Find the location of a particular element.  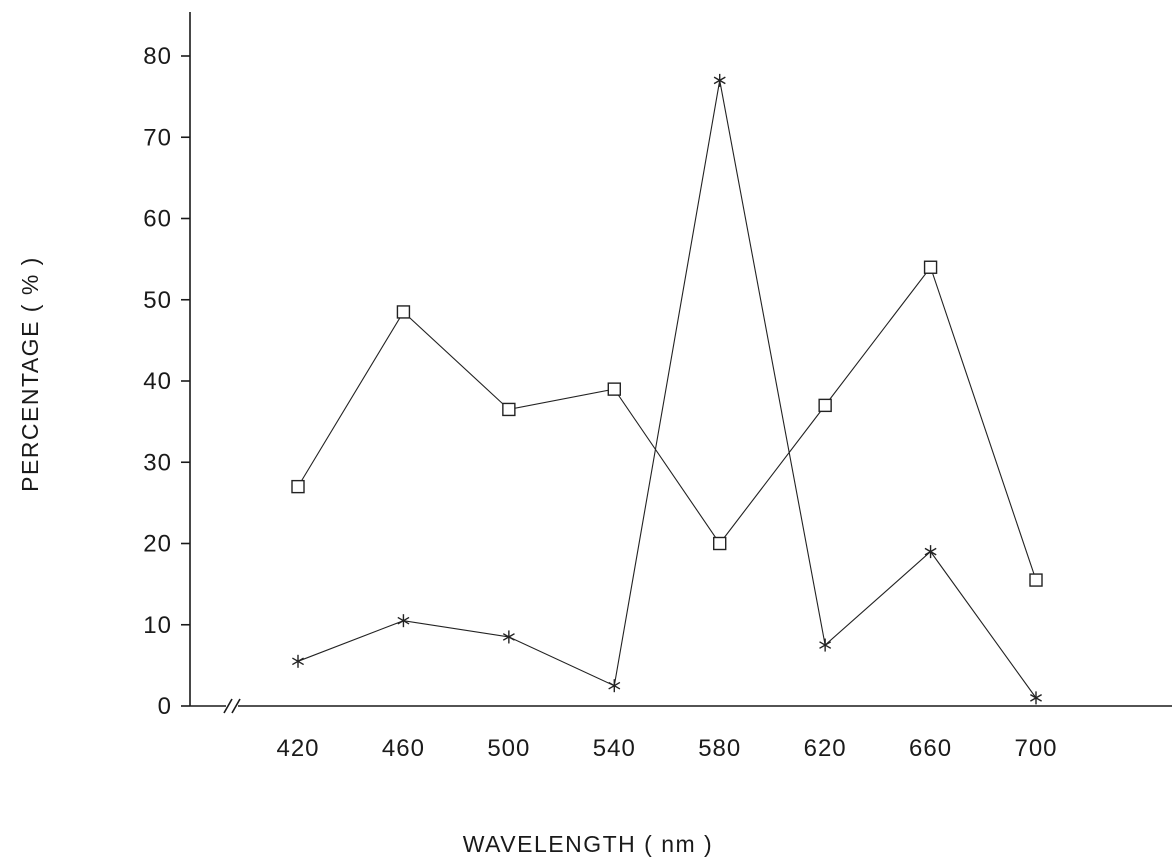

y-tick-label: 80 is located at coordinates (157, 56).